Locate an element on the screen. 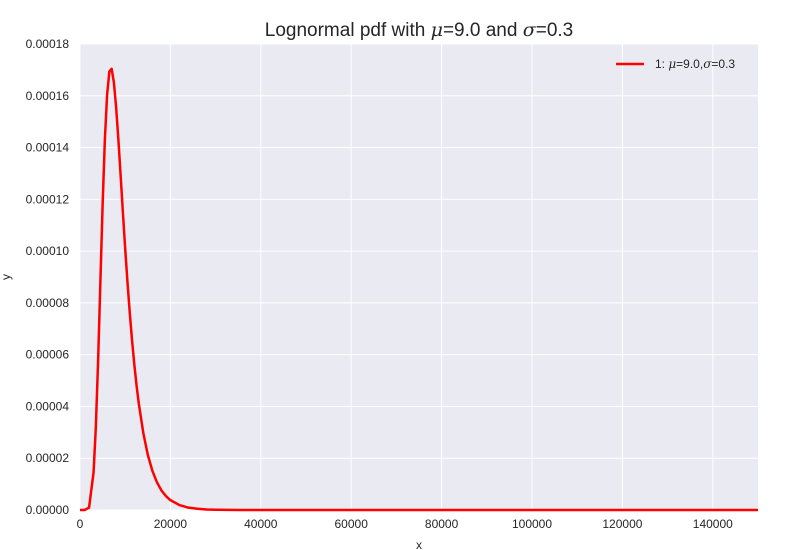  legend-part-2: =9.0, is located at coordinates (689, 64).